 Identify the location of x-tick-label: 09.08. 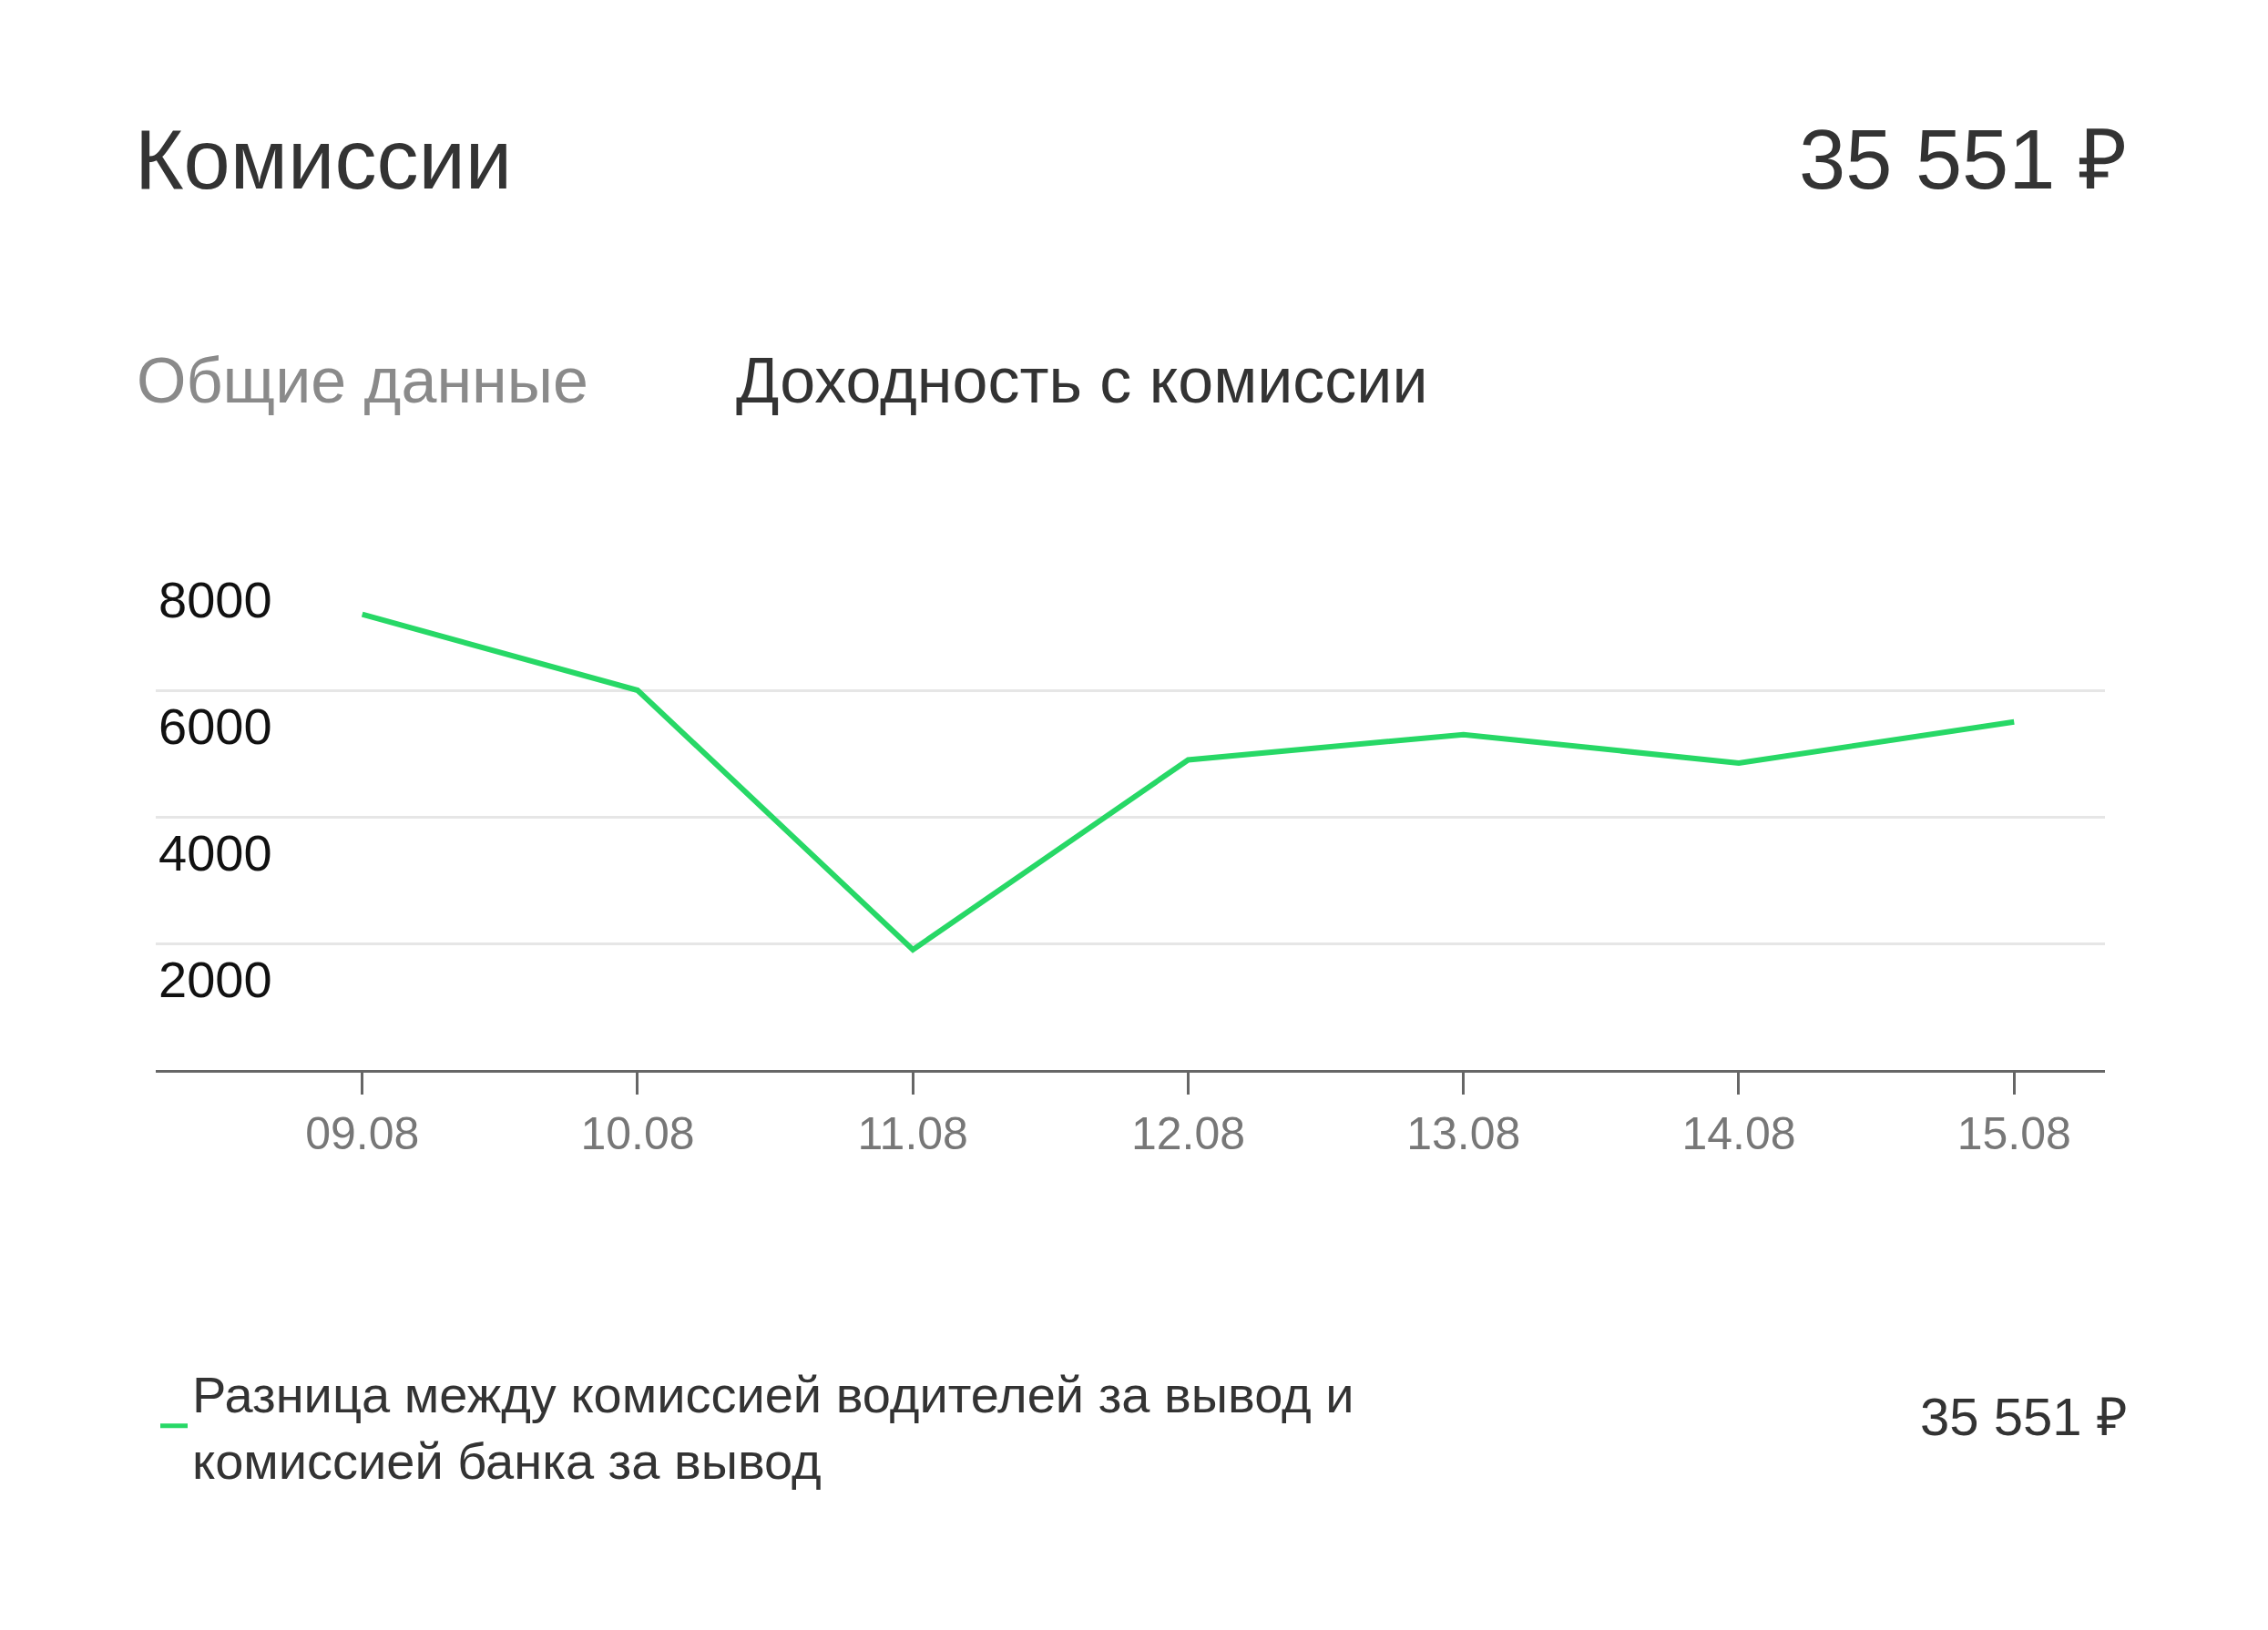
(363, 1133).